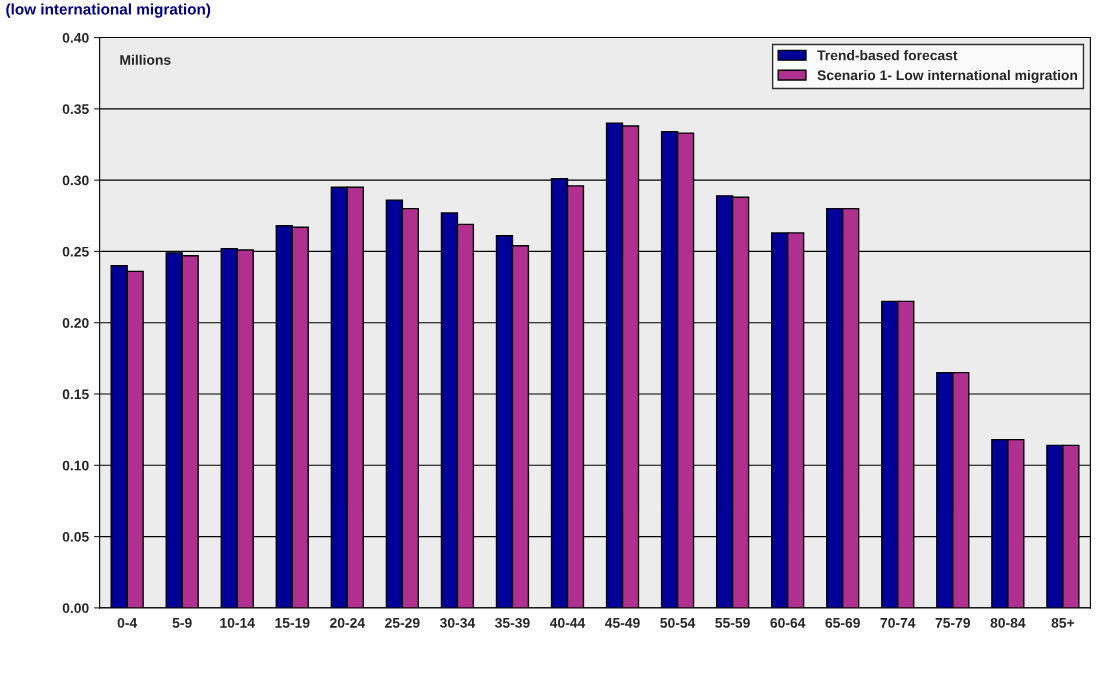  What do you see at coordinates (788, 622) in the screenshot?
I see `x-tick-label: 60-64` at bounding box center [788, 622].